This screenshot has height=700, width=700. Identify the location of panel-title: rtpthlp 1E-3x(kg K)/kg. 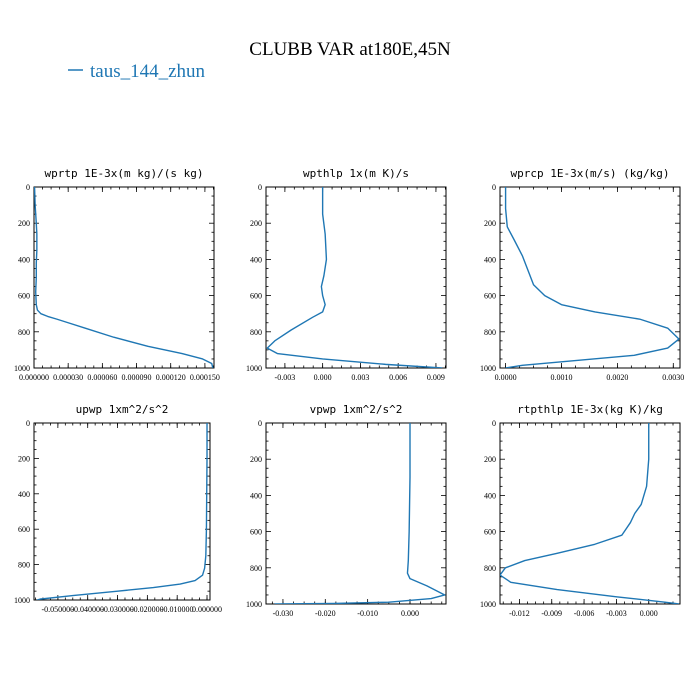
(590, 409).